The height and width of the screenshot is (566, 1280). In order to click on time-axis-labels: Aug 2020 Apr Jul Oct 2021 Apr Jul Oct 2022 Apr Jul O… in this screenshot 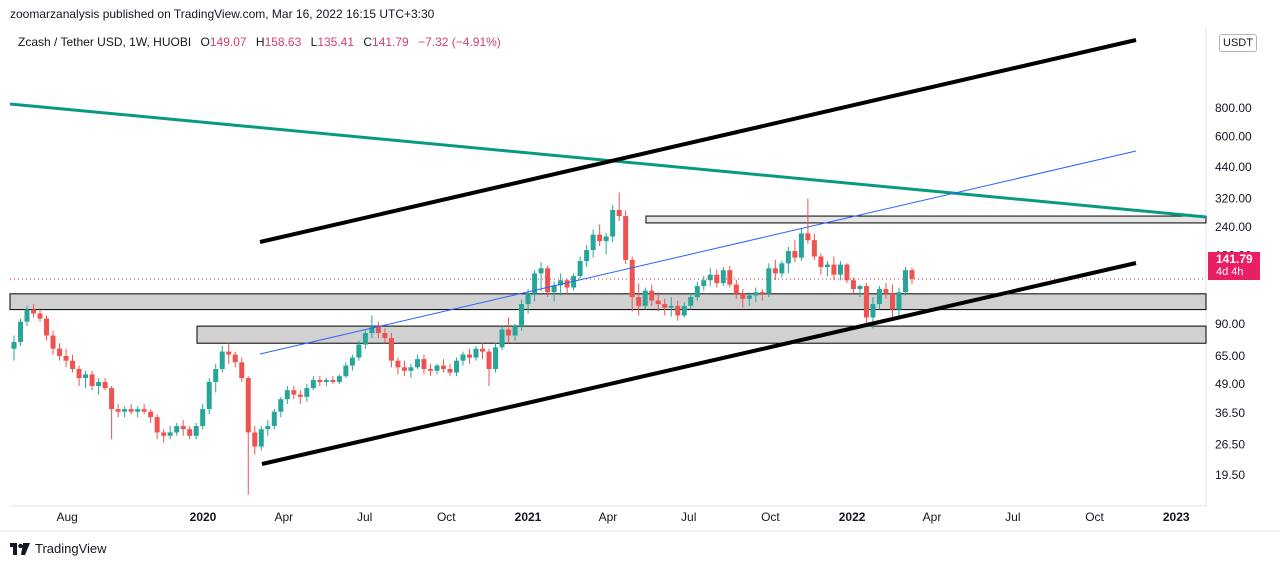, I will do `click(622, 517)`.